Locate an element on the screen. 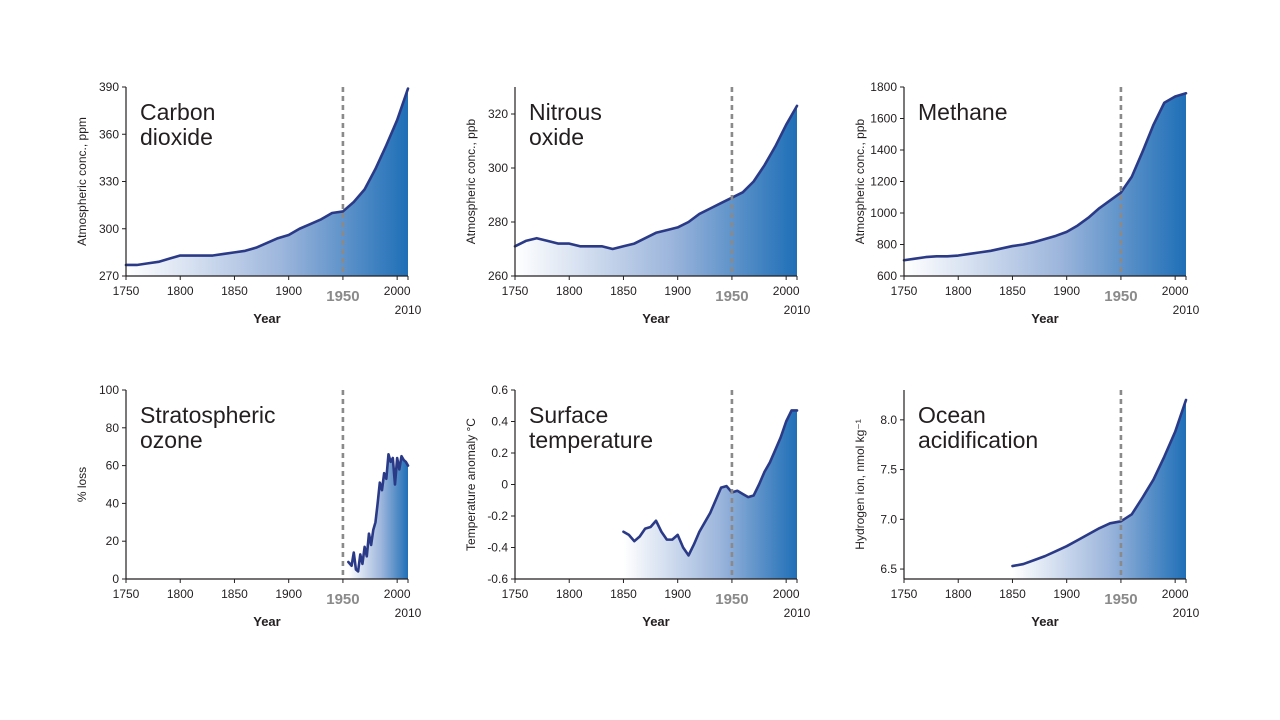  y-tick-label: 330 is located at coordinates (109, 182).